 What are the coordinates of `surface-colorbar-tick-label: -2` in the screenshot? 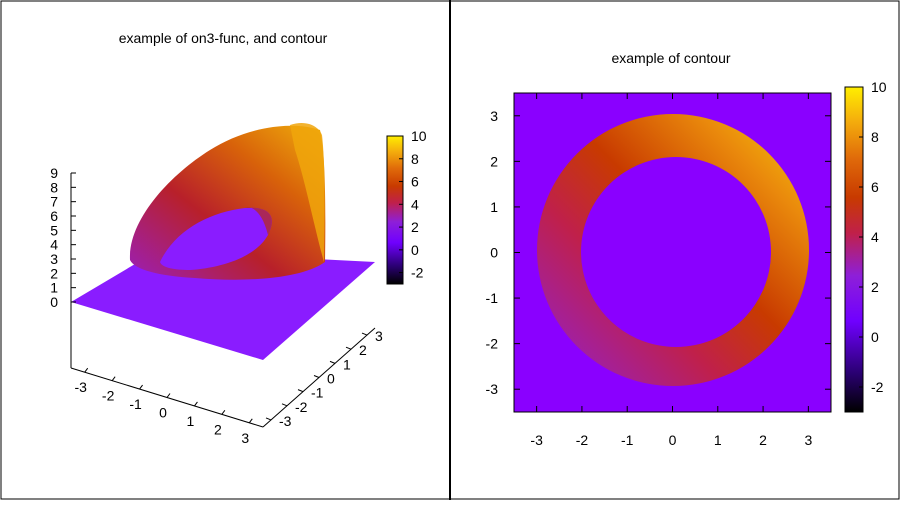 It's located at (417, 273).